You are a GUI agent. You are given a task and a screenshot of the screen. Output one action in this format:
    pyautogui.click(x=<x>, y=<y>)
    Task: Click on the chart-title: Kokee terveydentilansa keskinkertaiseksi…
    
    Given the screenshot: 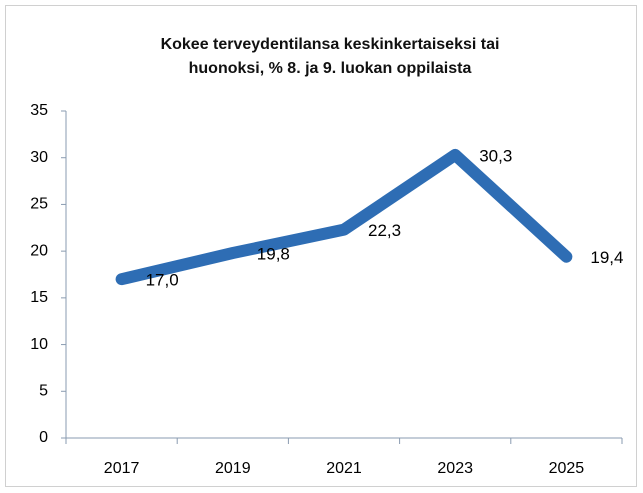 What is the action you would take?
    pyautogui.click(x=330, y=44)
    